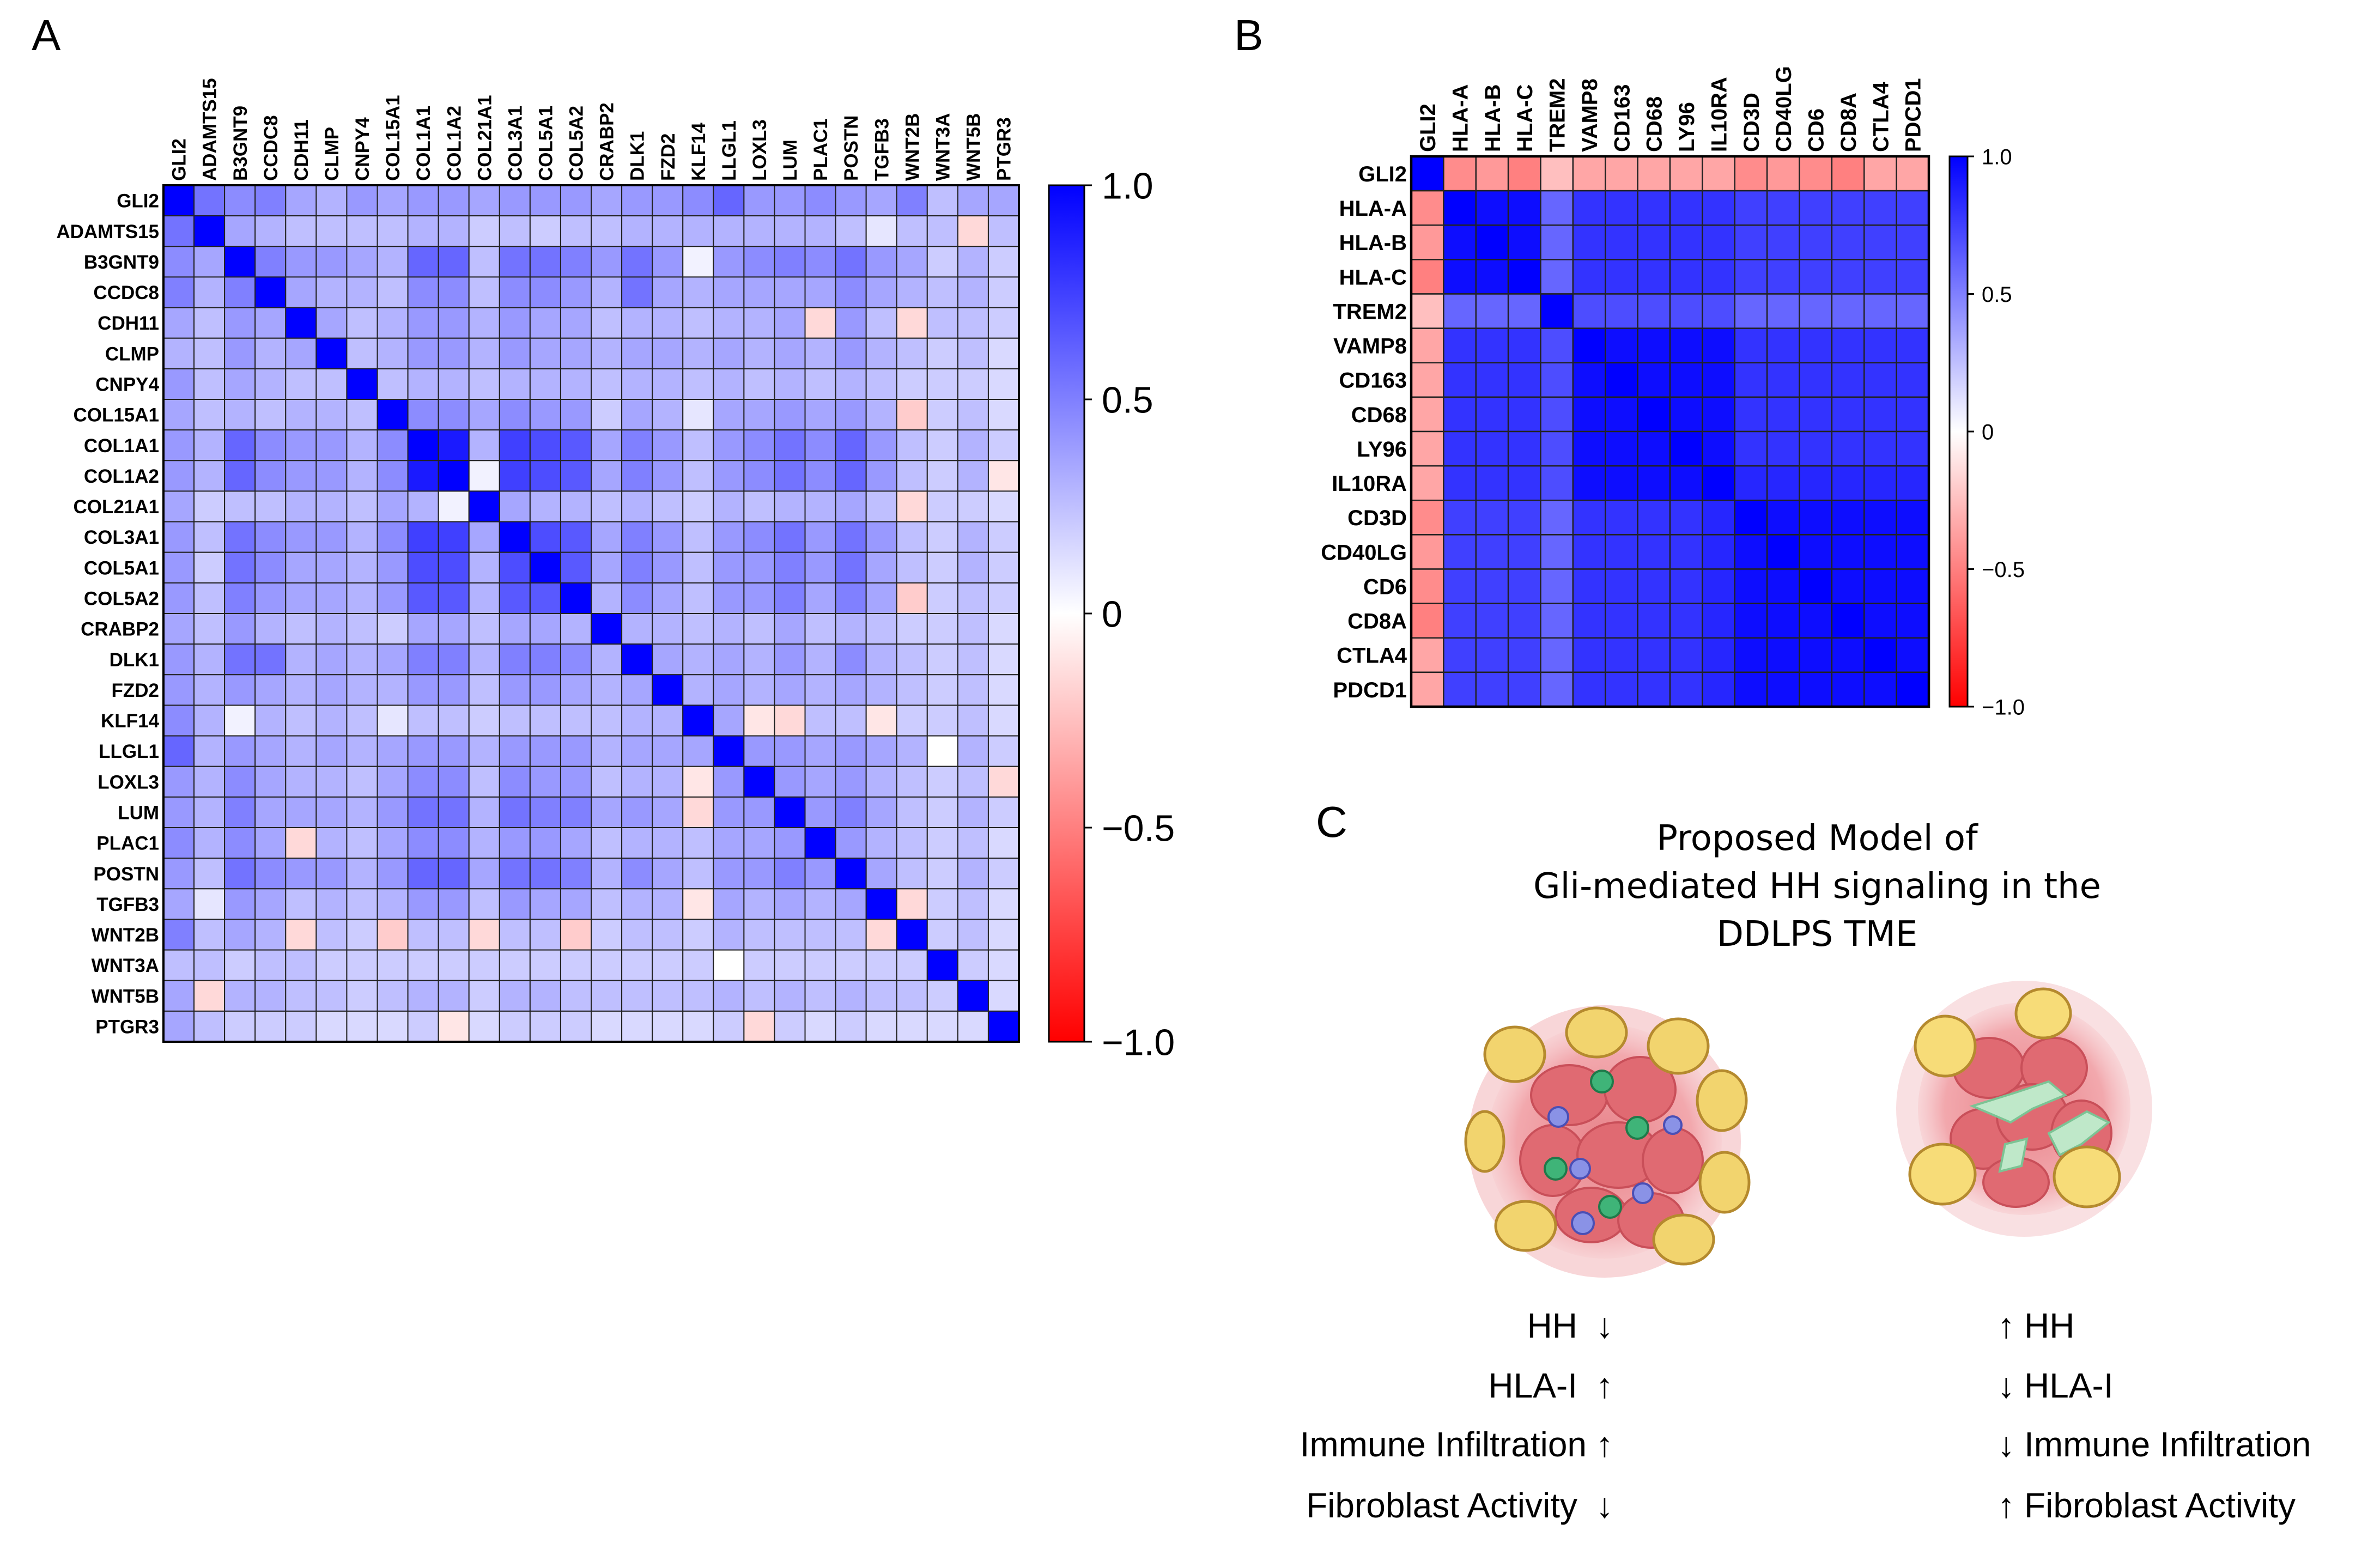 This screenshot has height=1543, width=2380. Describe the element at coordinates (851, 148) in the screenshot. I see `column-label: POSTN` at that location.